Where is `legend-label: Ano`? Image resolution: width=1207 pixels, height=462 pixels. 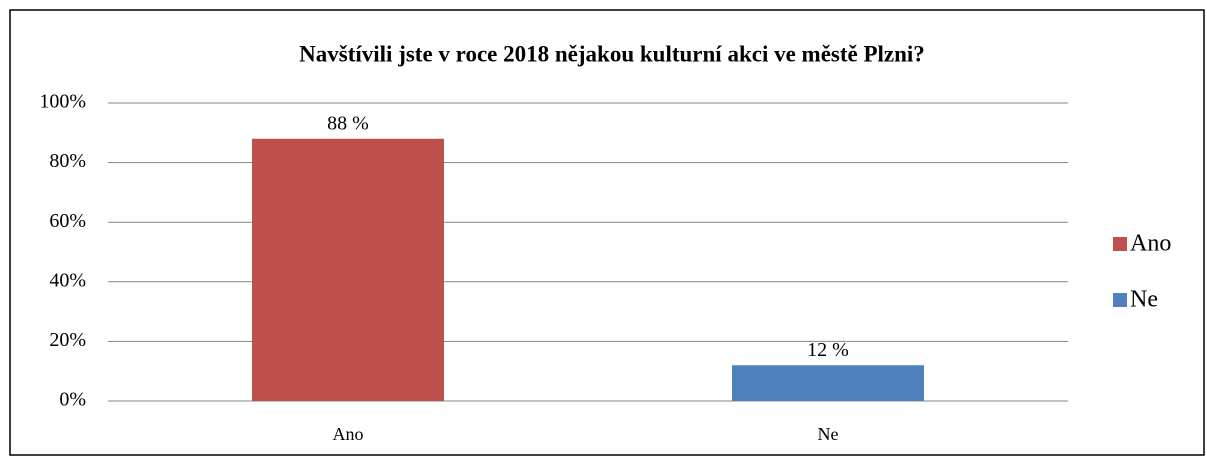
legend-label: Ano is located at coordinates (1150, 244).